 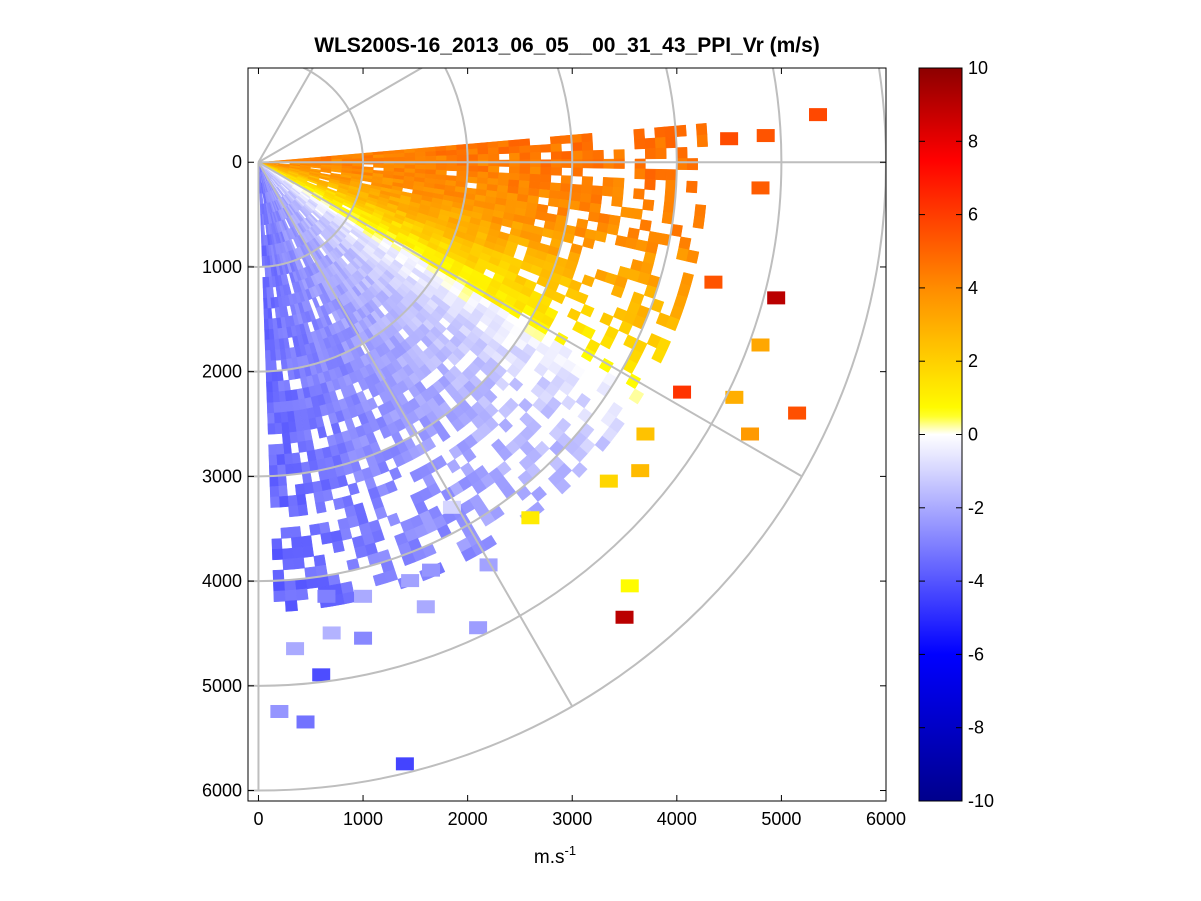 I want to click on colorbar-ticks: 10 8 6 4 2 0 -2 -4 -6 -8 -10, so click(x=956, y=434).